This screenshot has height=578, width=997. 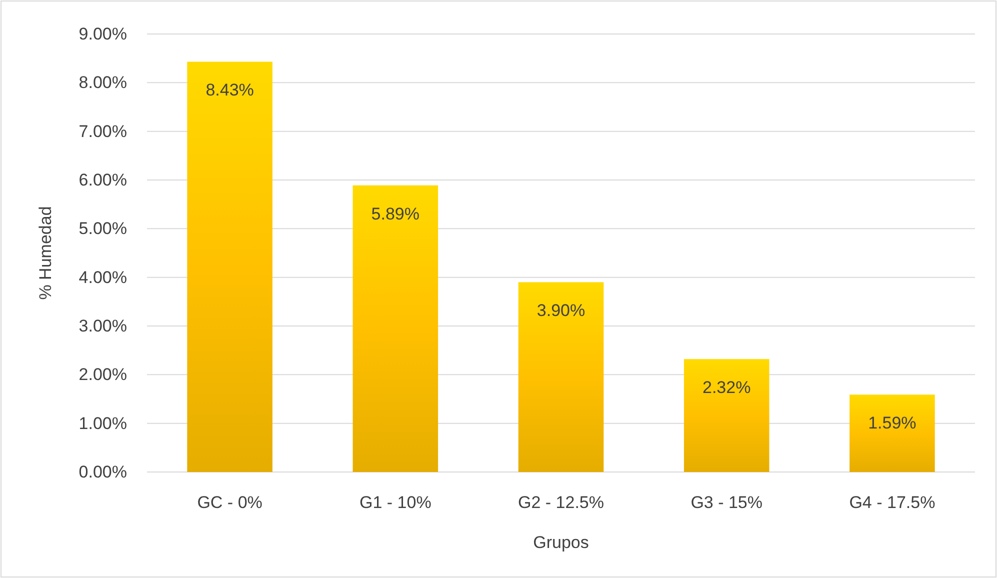 What do you see at coordinates (229, 502) in the screenshot?
I see `x-tick-label: GC - 0%` at bounding box center [229, 502].